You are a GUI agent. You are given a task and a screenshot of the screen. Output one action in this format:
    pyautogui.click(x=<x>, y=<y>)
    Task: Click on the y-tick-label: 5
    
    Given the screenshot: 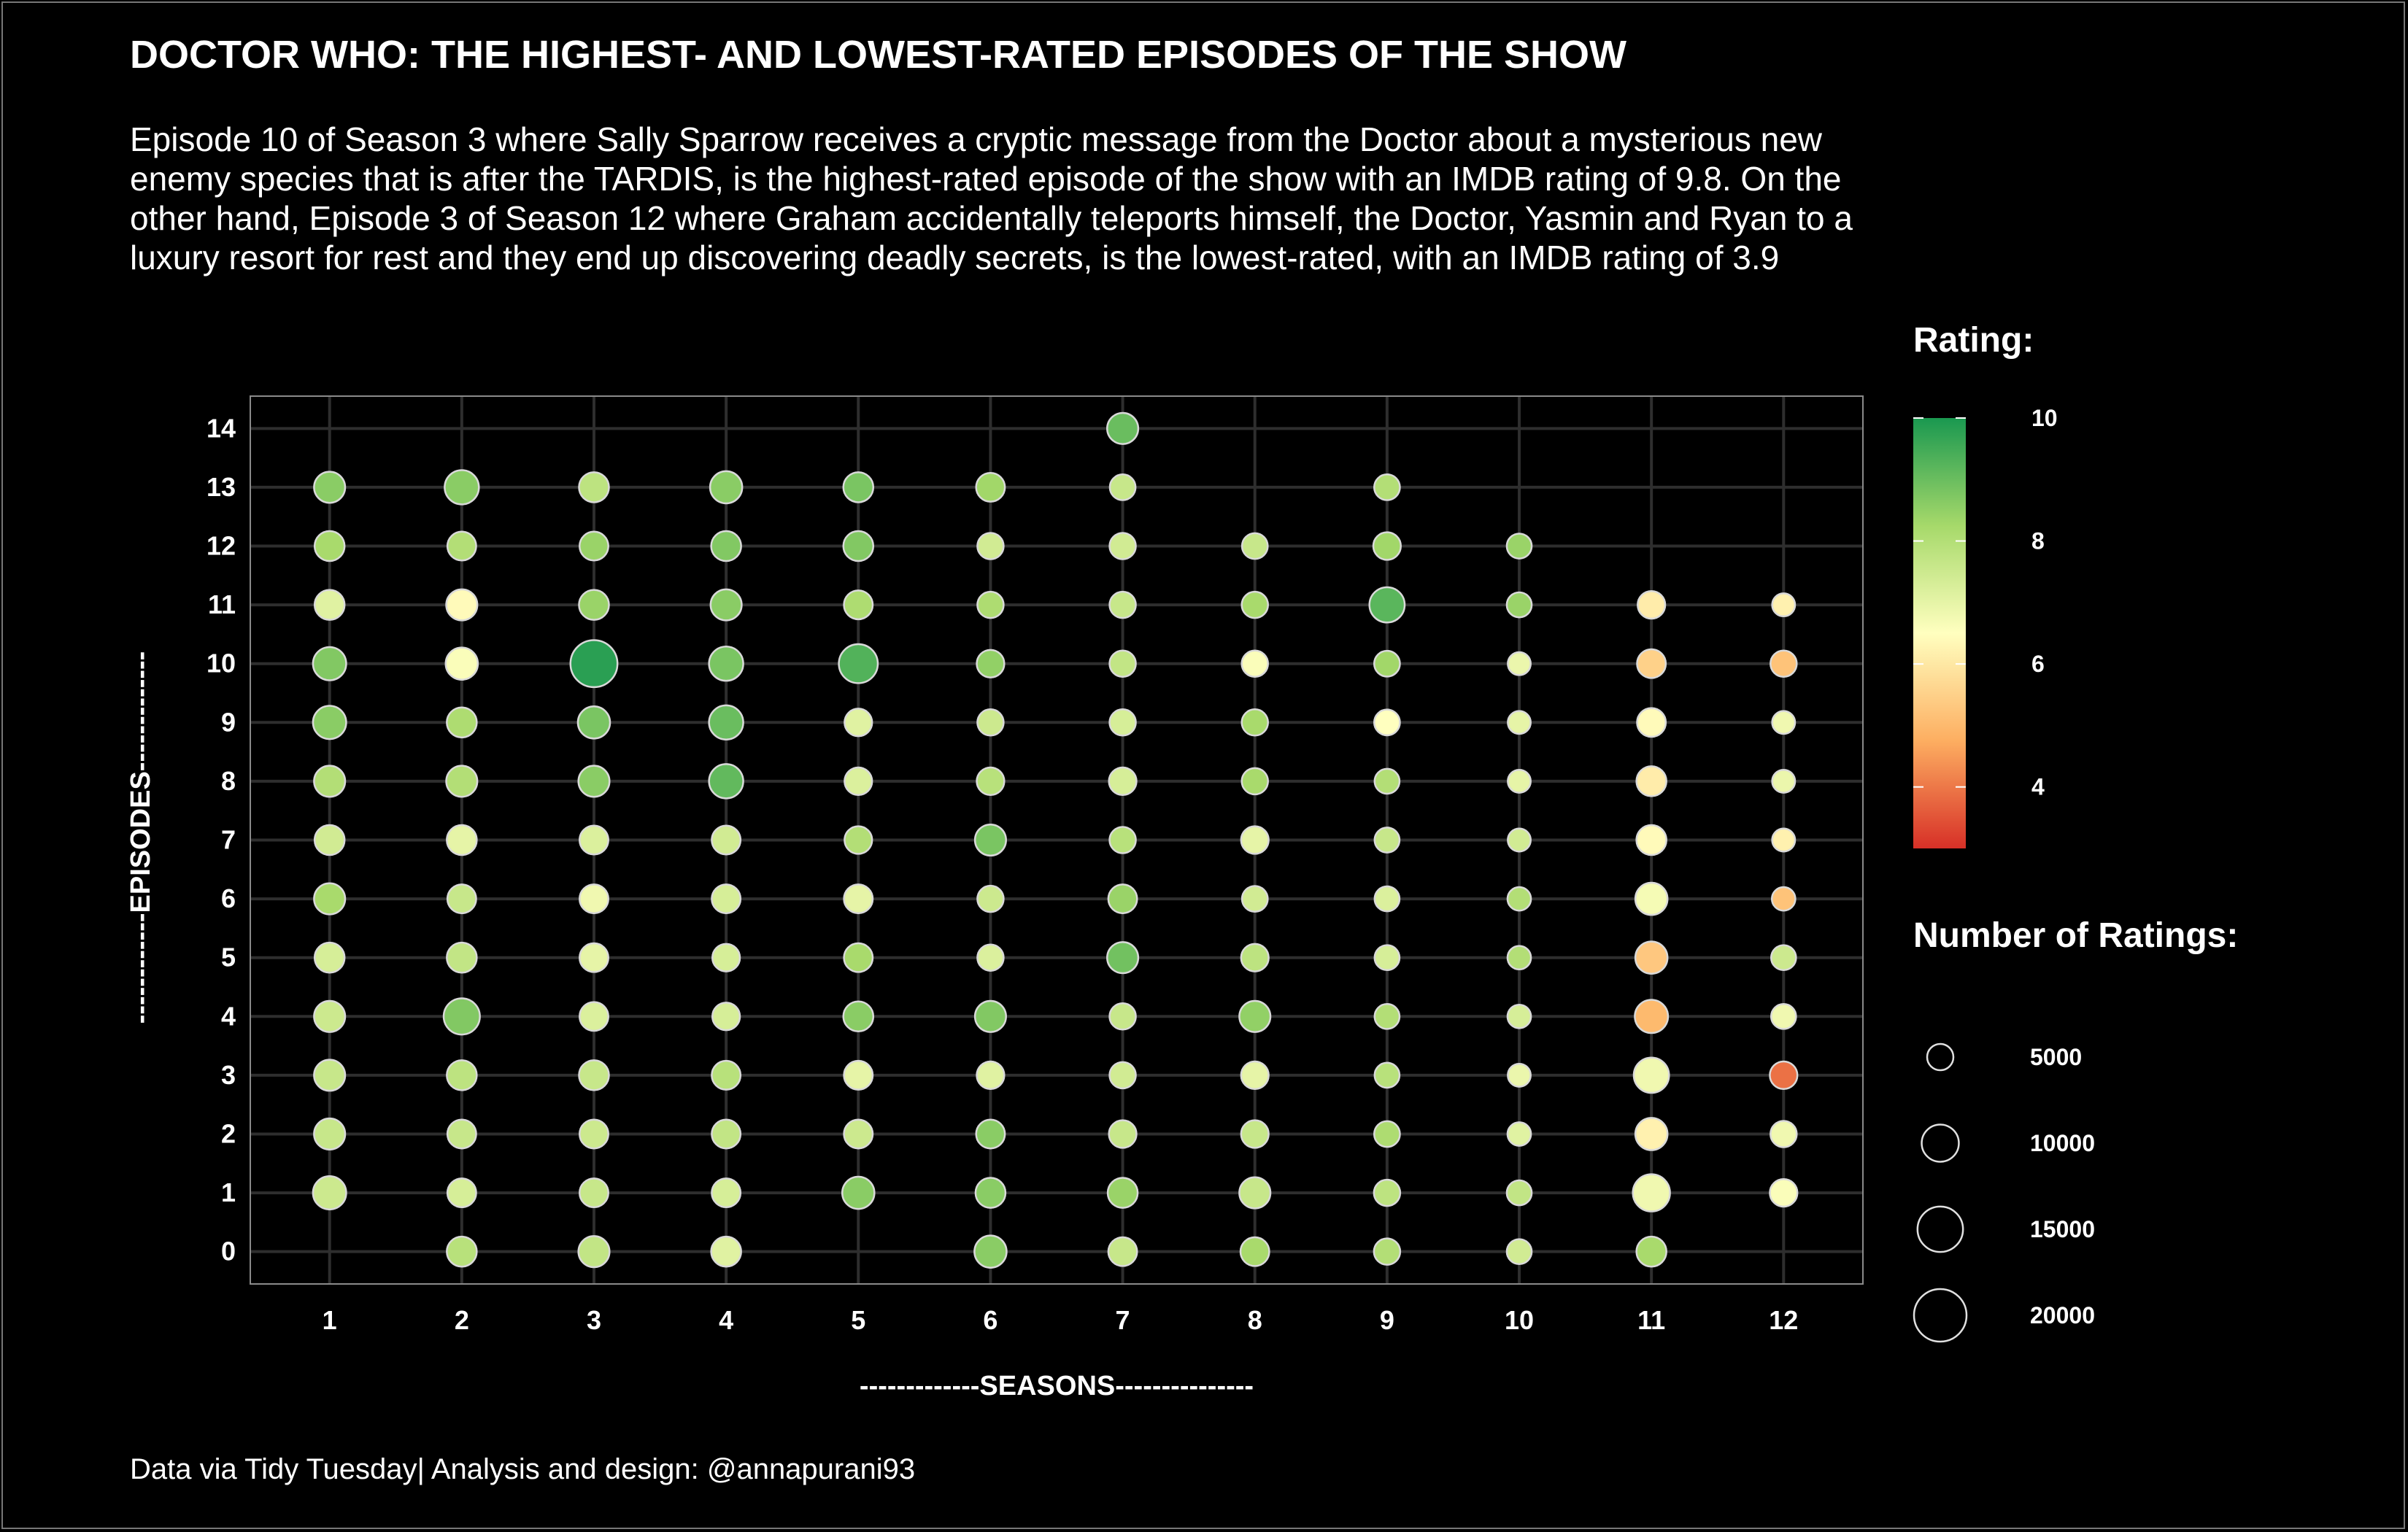 What is the action you would take?
    pyautogui.click(x=228, y=958)
    